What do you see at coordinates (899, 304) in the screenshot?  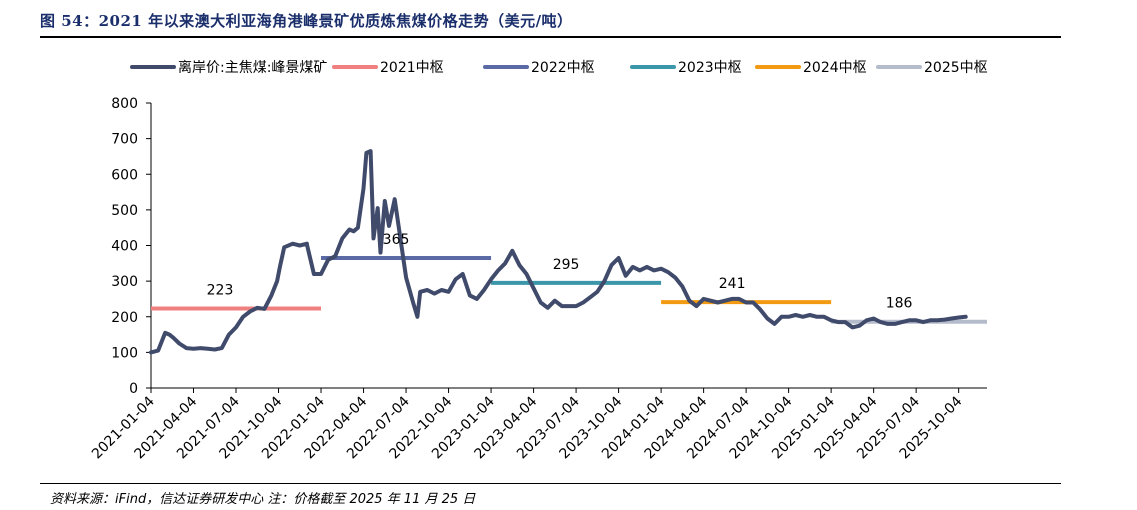 I see `pivot-label-4: 186` at bounding box center [899, 304].